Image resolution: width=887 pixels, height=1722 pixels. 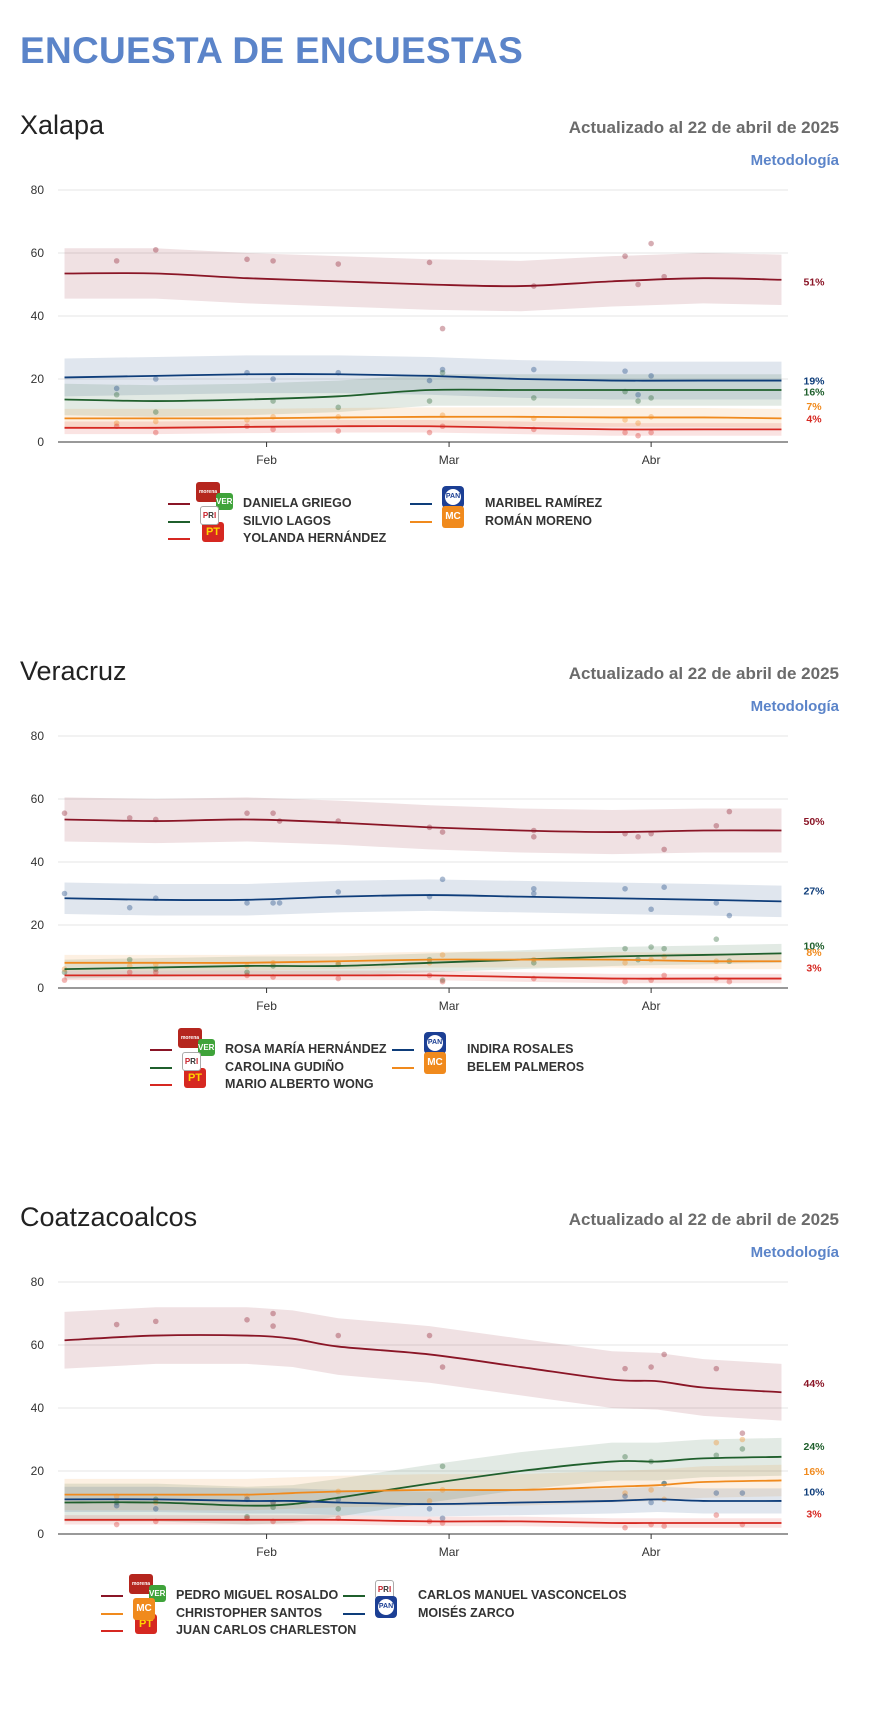 I want to click on legend-item: MC CHRISTOPHER SANTOS, so click(x=231, y=1610).